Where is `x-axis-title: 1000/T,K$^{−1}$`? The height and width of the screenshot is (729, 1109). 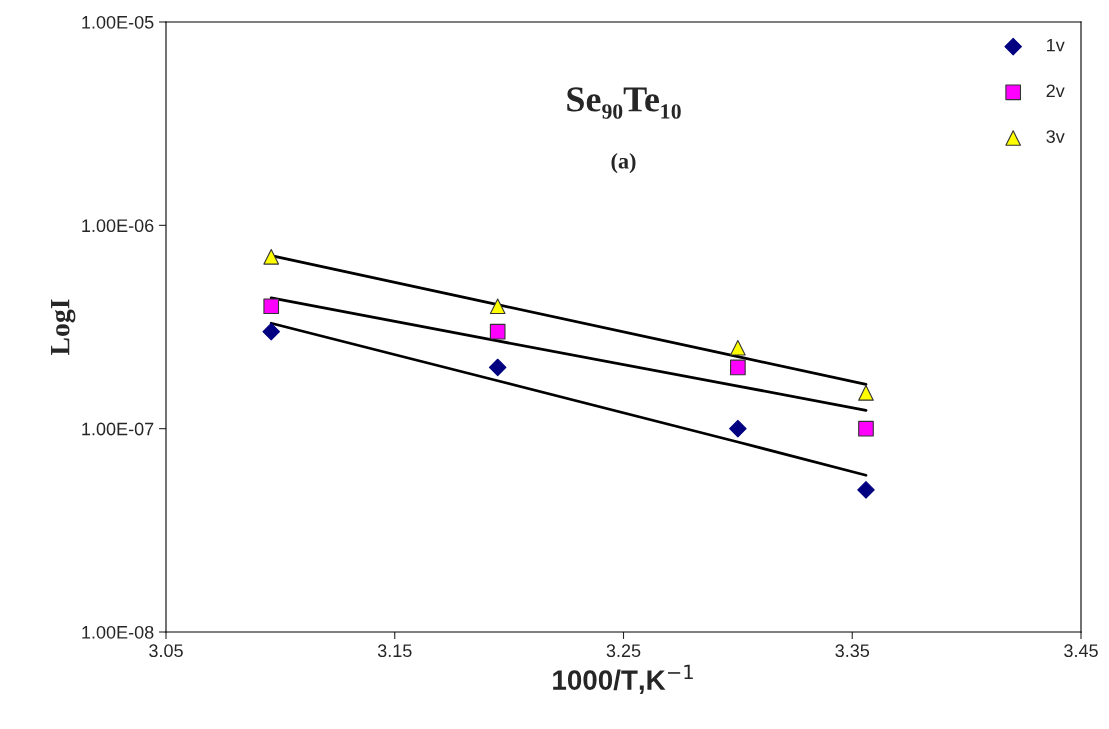
x-axis-title: 1000/T,K$^{−1}$ is located at coordinates (623, 679).